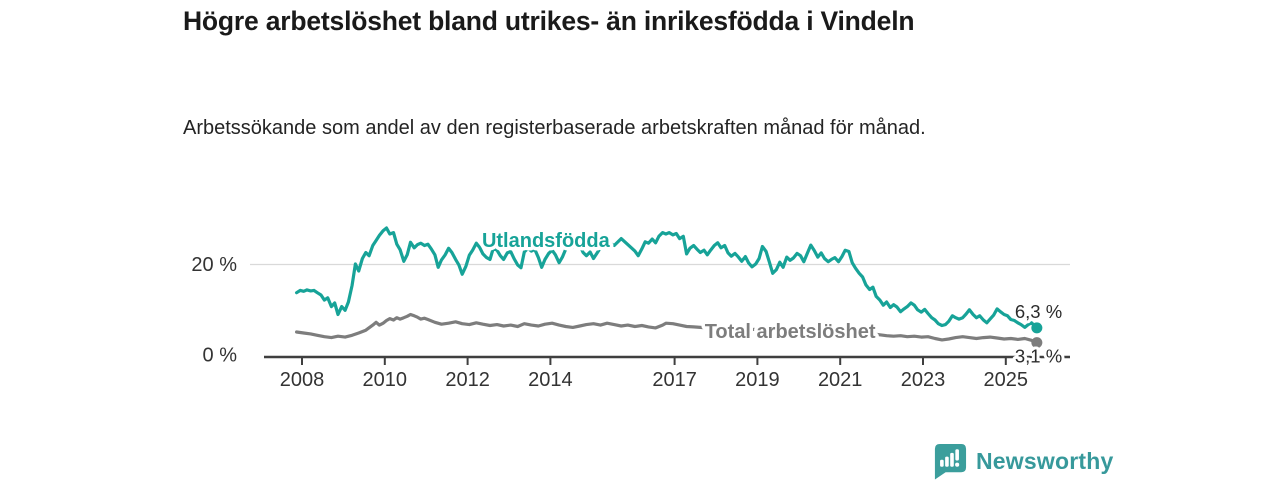 The image size is (1280, 480). What do you see at coordinates (550, 380) in the screenshot?
I see `x-tick-label: 2014` at bounding box center [550, 380].